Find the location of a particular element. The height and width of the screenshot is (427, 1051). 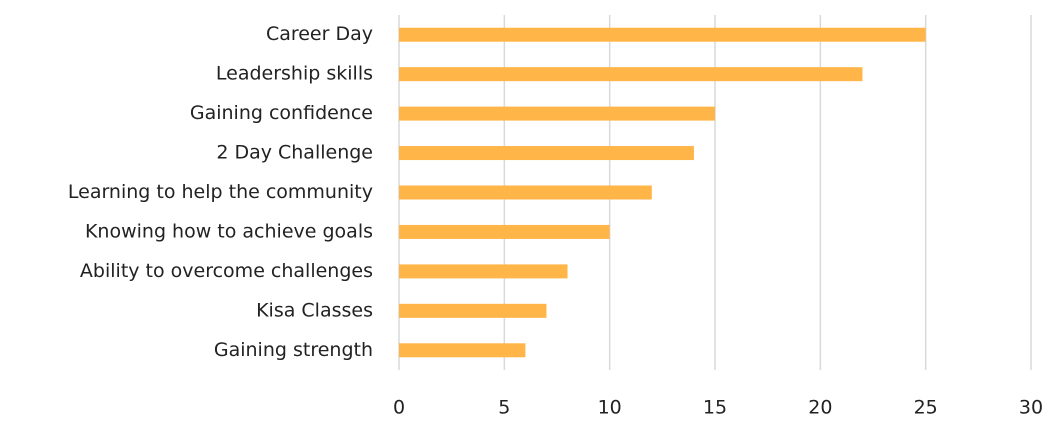

y-tick-label: Kisa Classes is located at coordinates (314, 310).